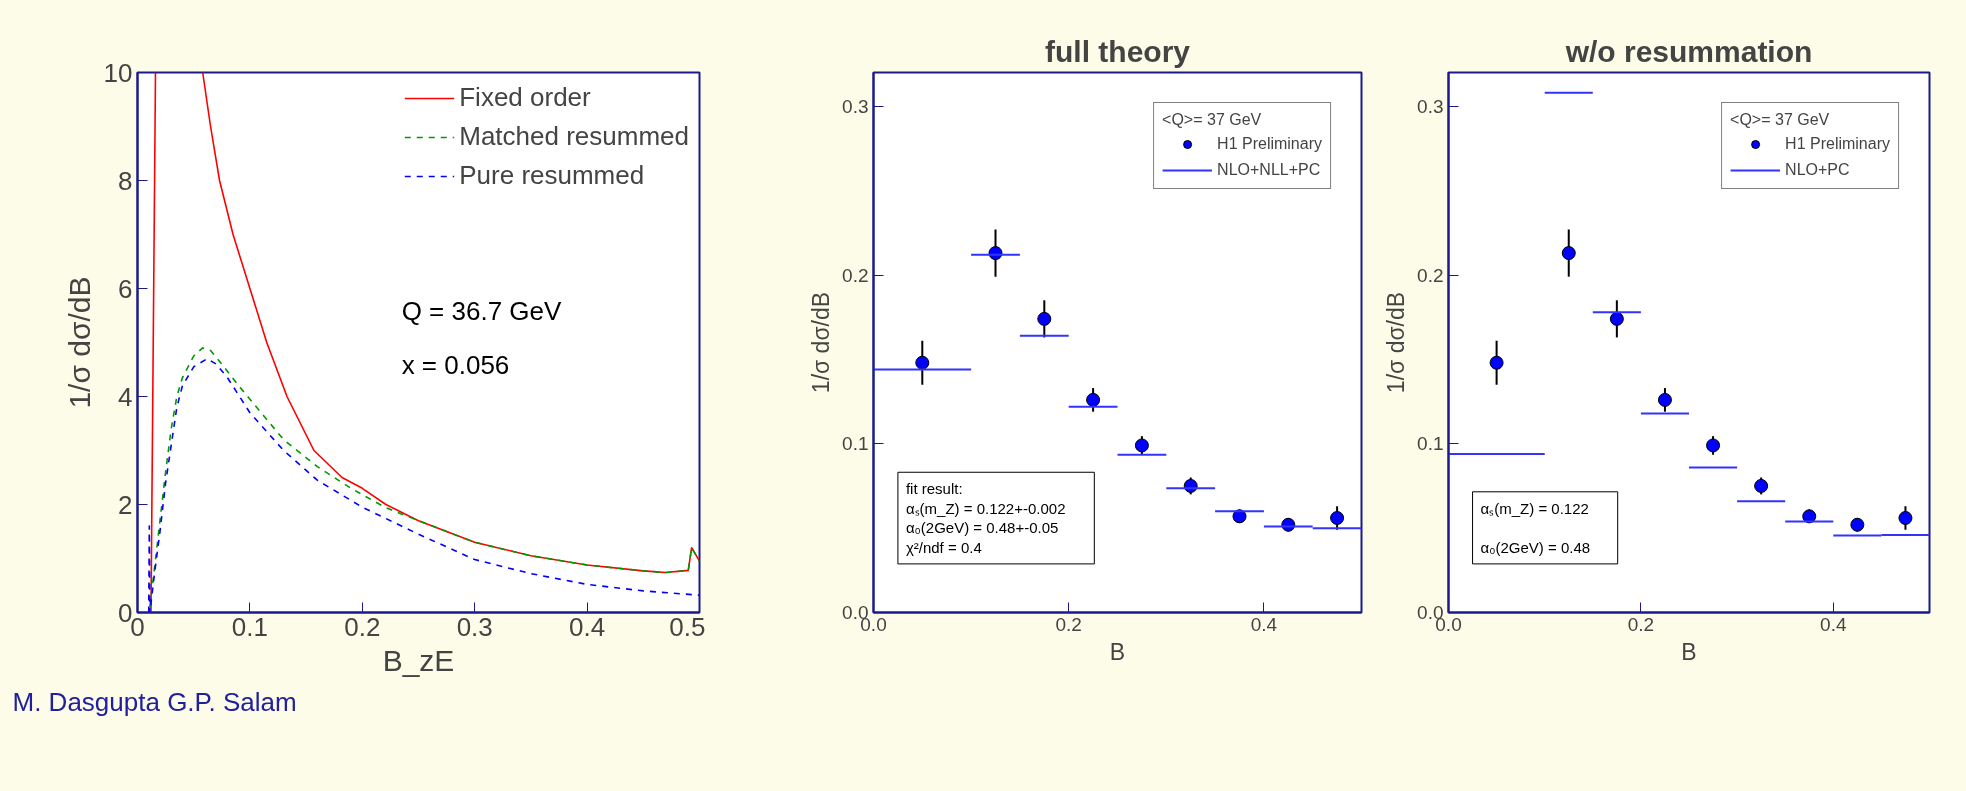 This screenshot has width=1966, height=791. What do you see at coordinates (125, 288) in the screenshot?
I see `y-tick-label: 6` at bounding box center [125, 288].